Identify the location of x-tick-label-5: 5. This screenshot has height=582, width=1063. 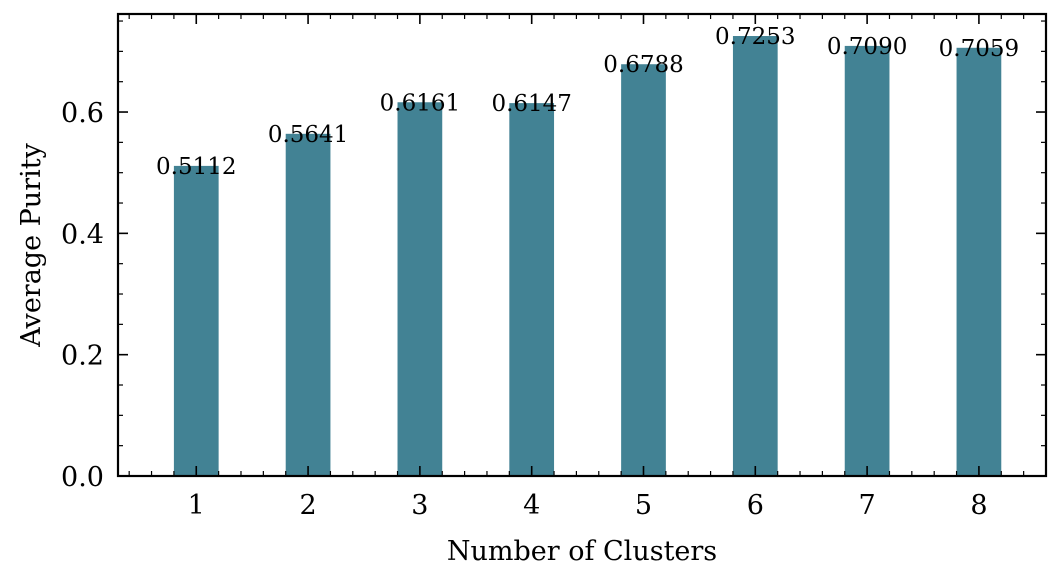
(643, 505).